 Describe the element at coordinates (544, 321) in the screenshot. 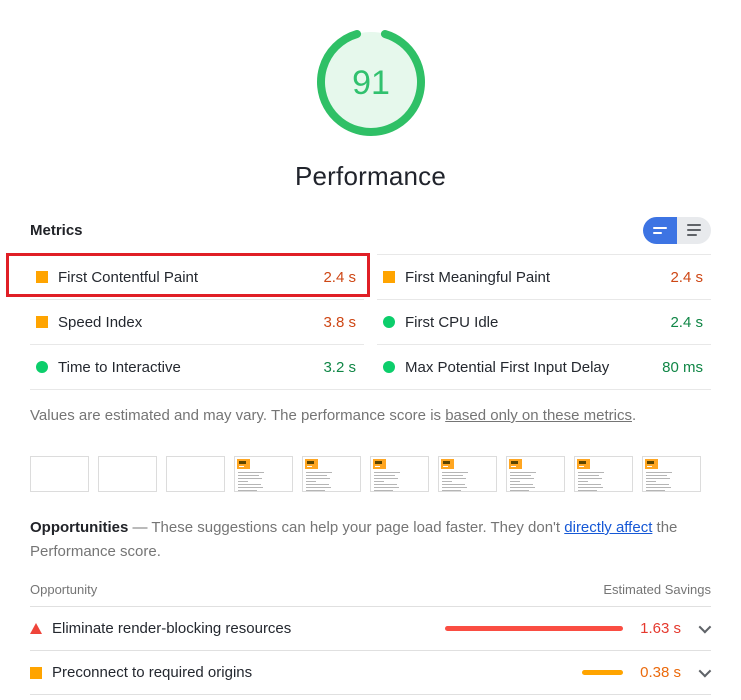

I see `metric-first-cpu-idle: First CPU Idle 2.4 s` at that location.